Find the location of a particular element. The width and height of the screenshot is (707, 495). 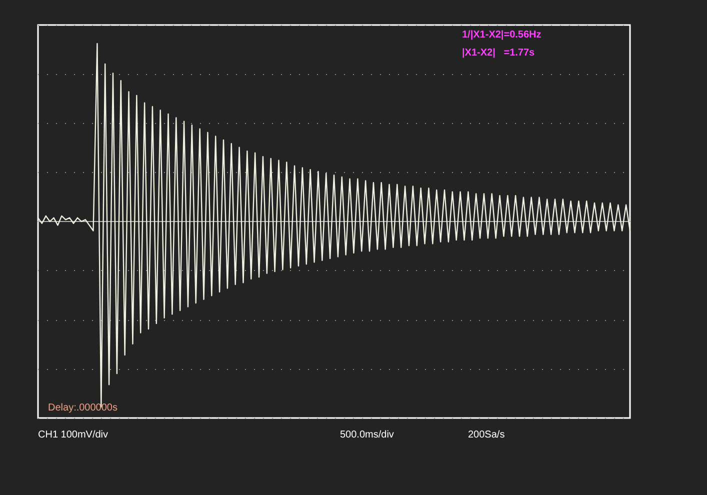

annotation: |X1-X2| =1.77s is located at coordinates (499, 53).